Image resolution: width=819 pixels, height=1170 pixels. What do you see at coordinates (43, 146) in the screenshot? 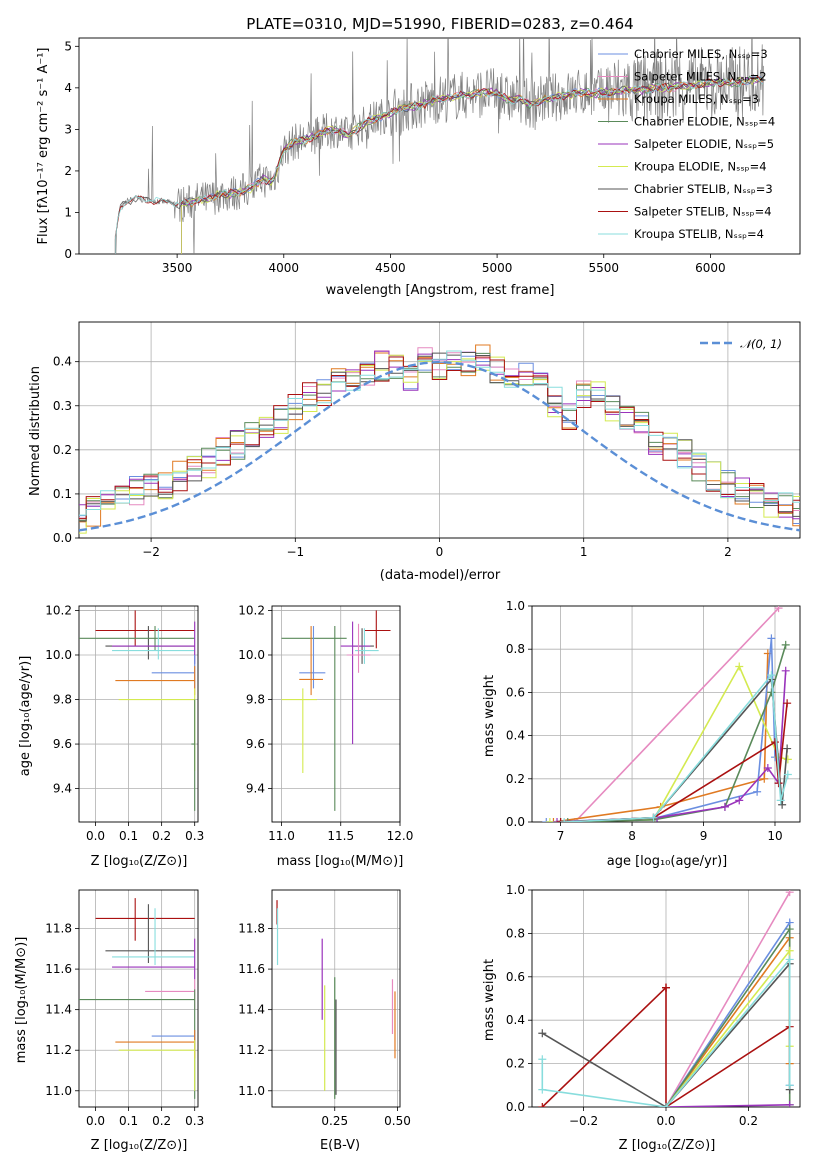
I see `spectrum-ylabel: Flux [fλ10⁻¹⁷ erg cm⁻² s⁻¹ A⁻¹]` at bounding box center [43, 146].